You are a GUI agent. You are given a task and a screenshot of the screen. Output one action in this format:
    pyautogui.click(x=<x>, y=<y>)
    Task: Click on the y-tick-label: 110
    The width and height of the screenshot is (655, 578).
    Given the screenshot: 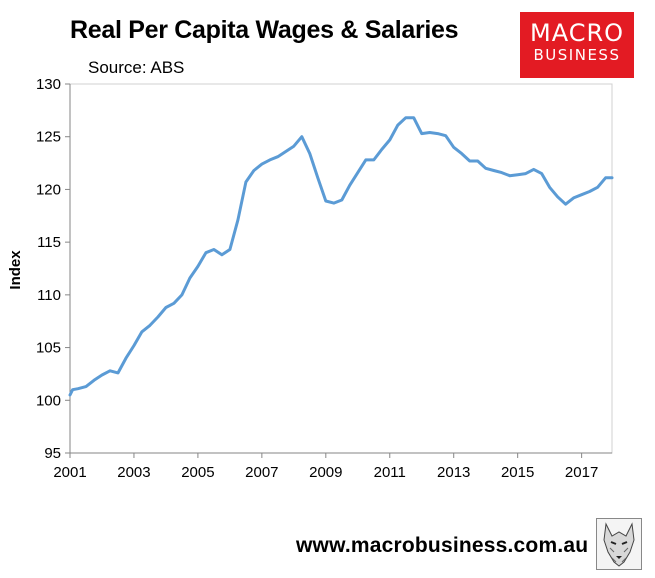 What is the action you would take?
    pyautogui.click(x=49, y=295)
    